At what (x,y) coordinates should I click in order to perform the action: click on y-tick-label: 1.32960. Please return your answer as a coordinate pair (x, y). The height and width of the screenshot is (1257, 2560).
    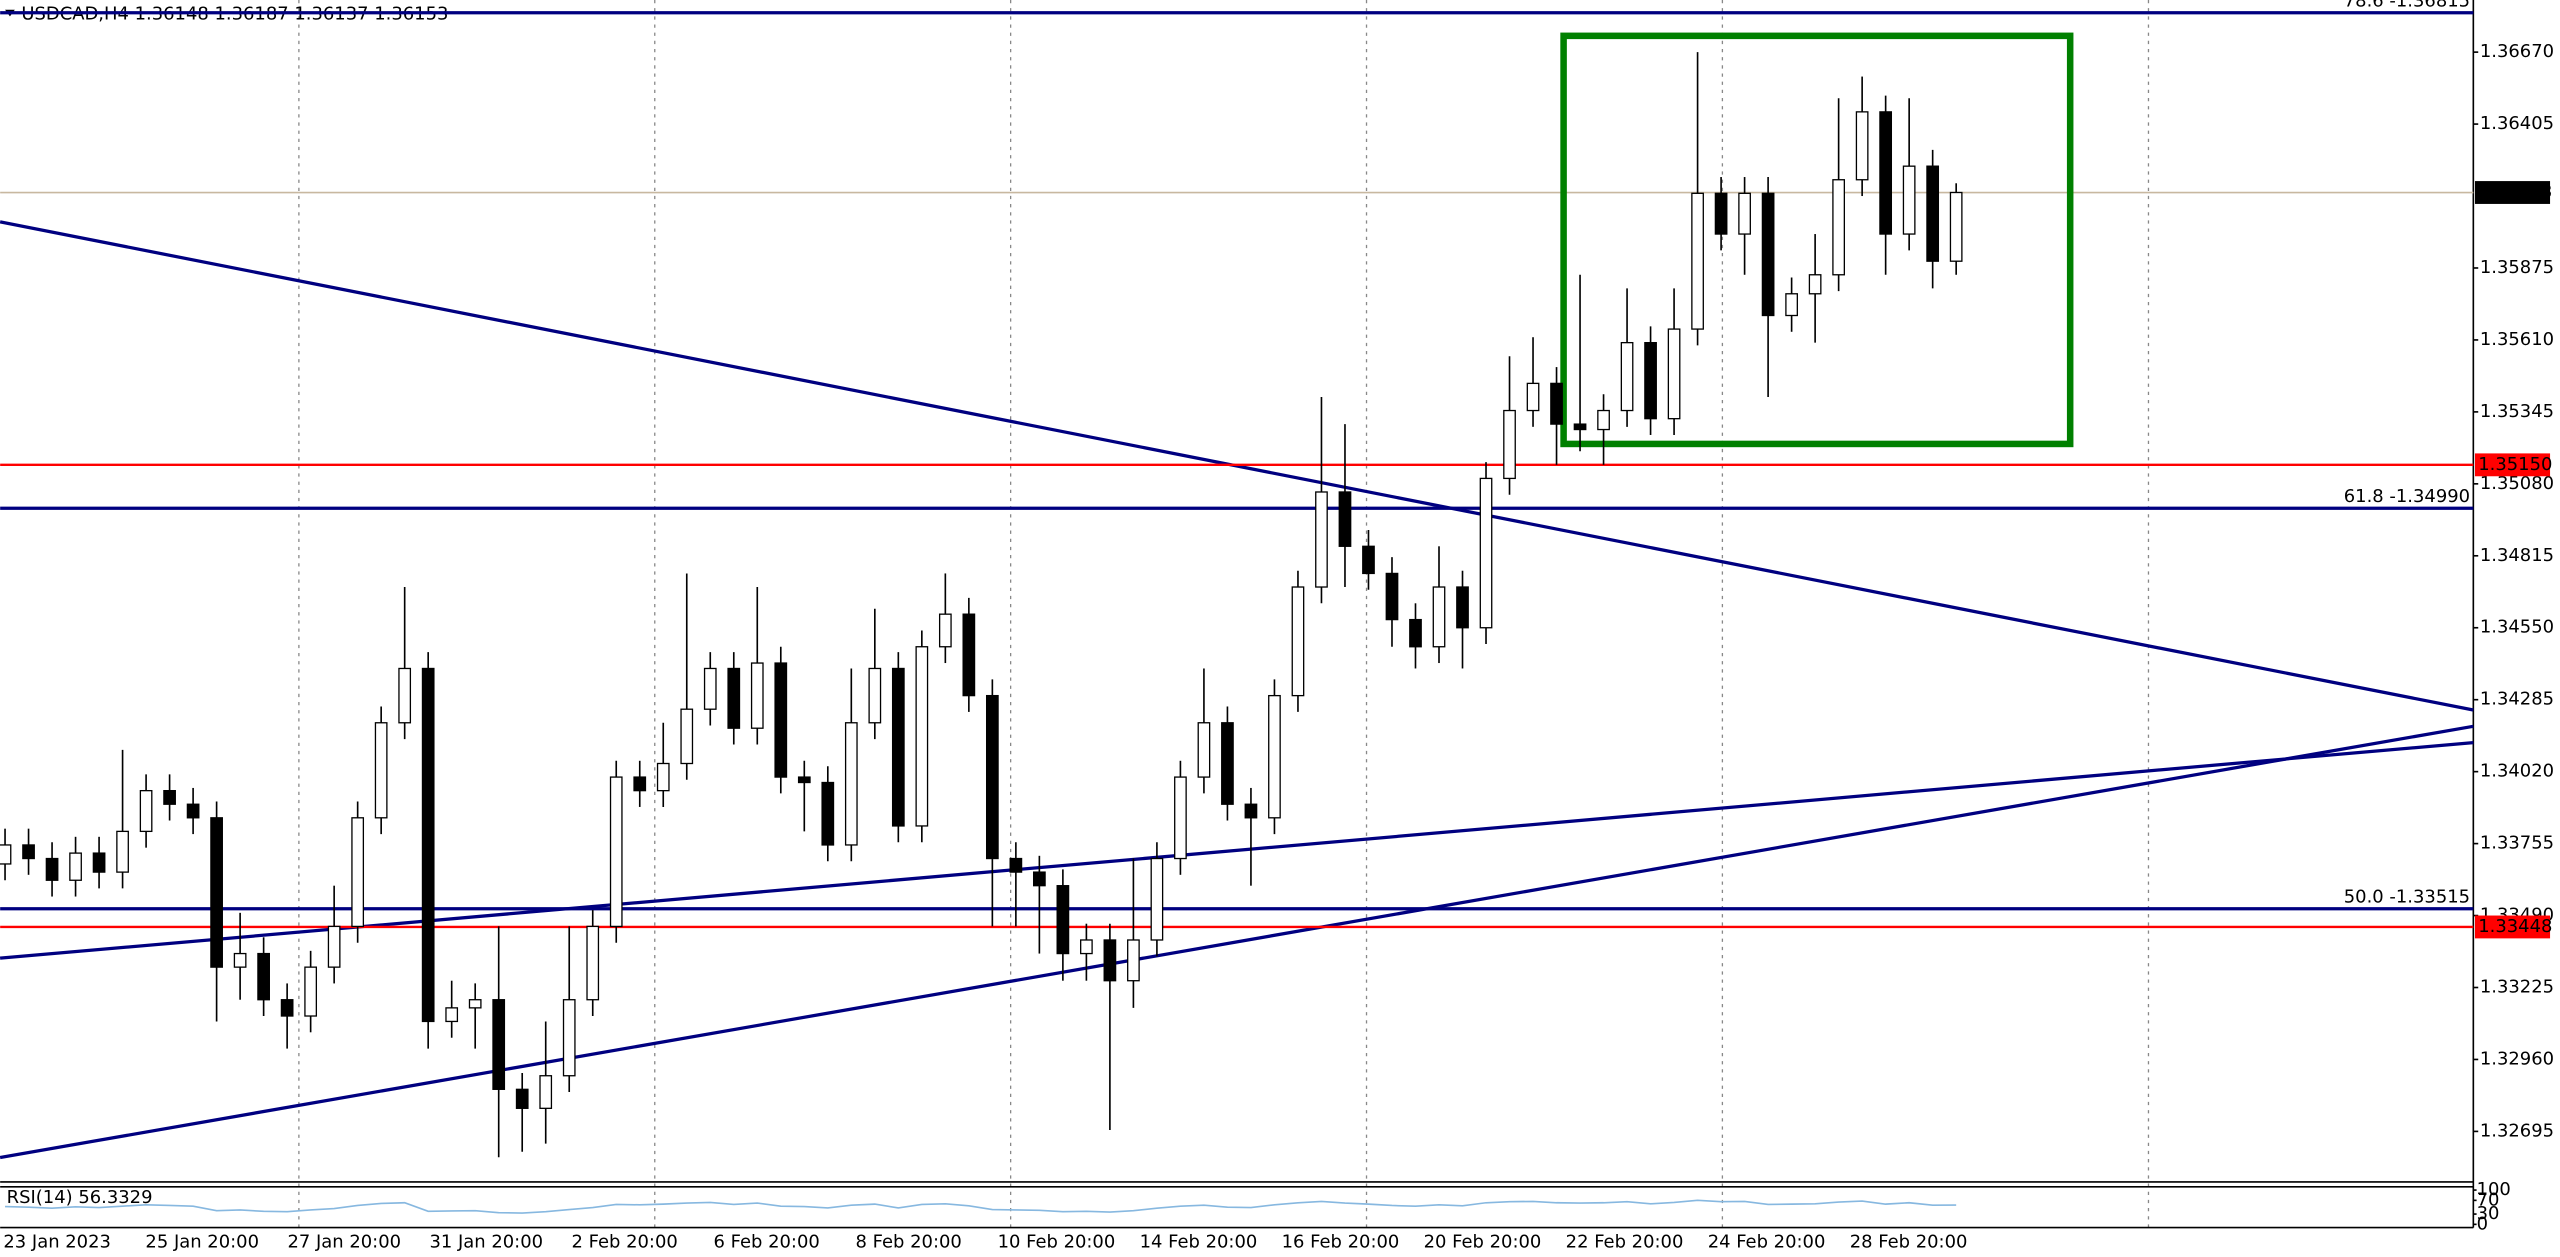
    Looking at the image, I should click on (2517, 1058).